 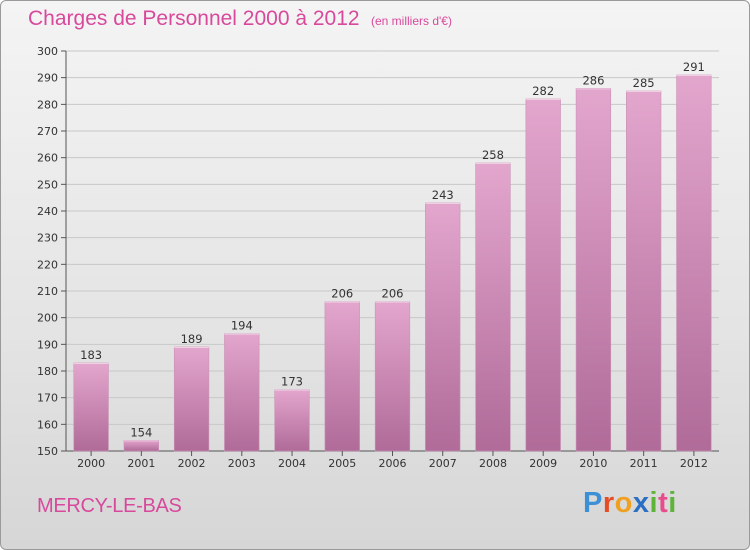 What do you see at coordinates (543, 463) in the screenshot?
I see `x-tick-label-2009: 2009` at bounding box center [543, 463].